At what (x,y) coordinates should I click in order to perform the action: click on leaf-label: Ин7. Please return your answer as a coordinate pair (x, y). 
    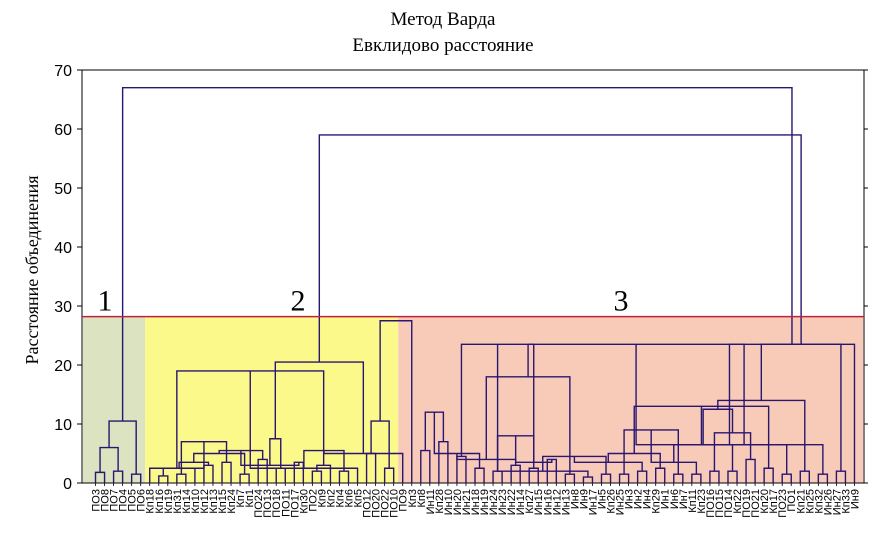
    Looking at the image, I should click on (684, 499).